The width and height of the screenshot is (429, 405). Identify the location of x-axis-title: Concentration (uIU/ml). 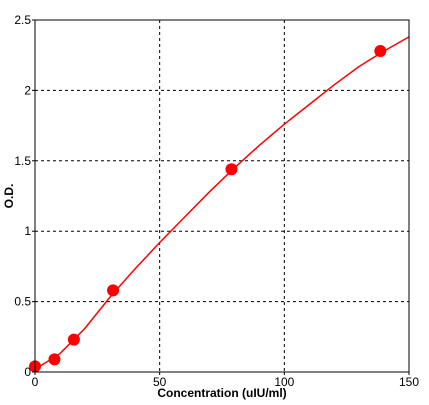
(221, 393).